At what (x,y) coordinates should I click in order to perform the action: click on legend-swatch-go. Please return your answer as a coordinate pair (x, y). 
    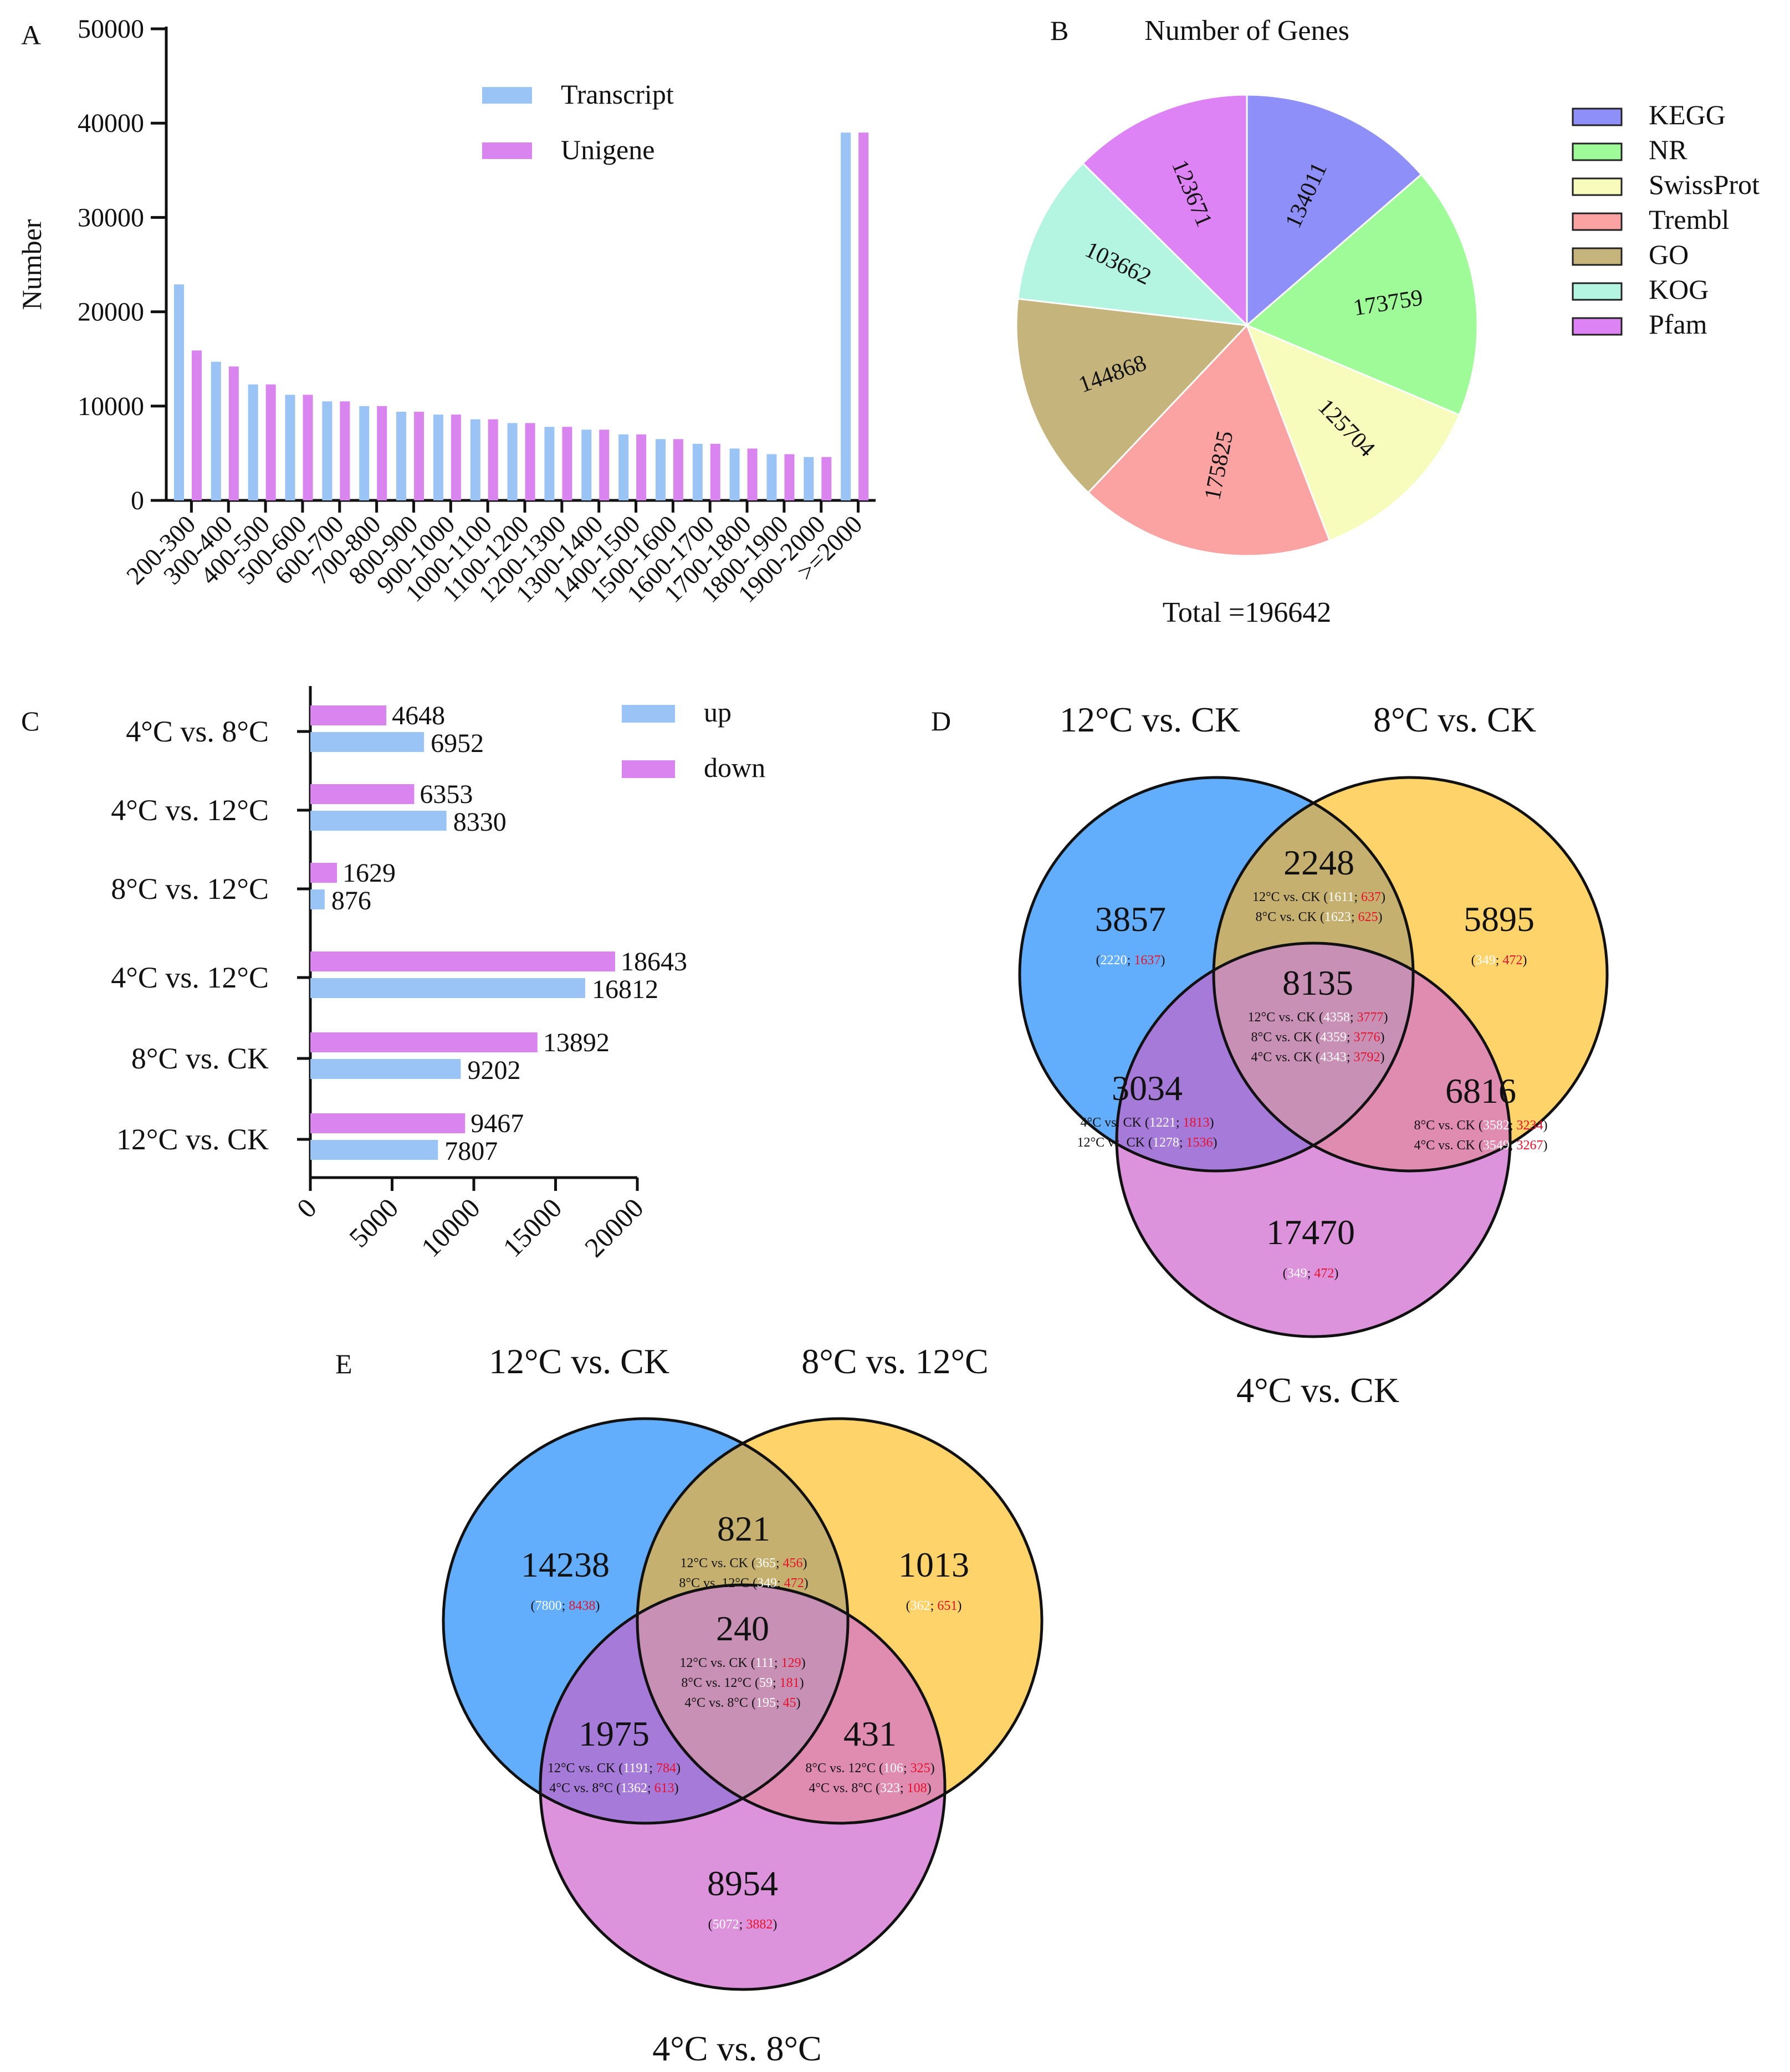
    Looking at the image, I should click on (1597, 256).